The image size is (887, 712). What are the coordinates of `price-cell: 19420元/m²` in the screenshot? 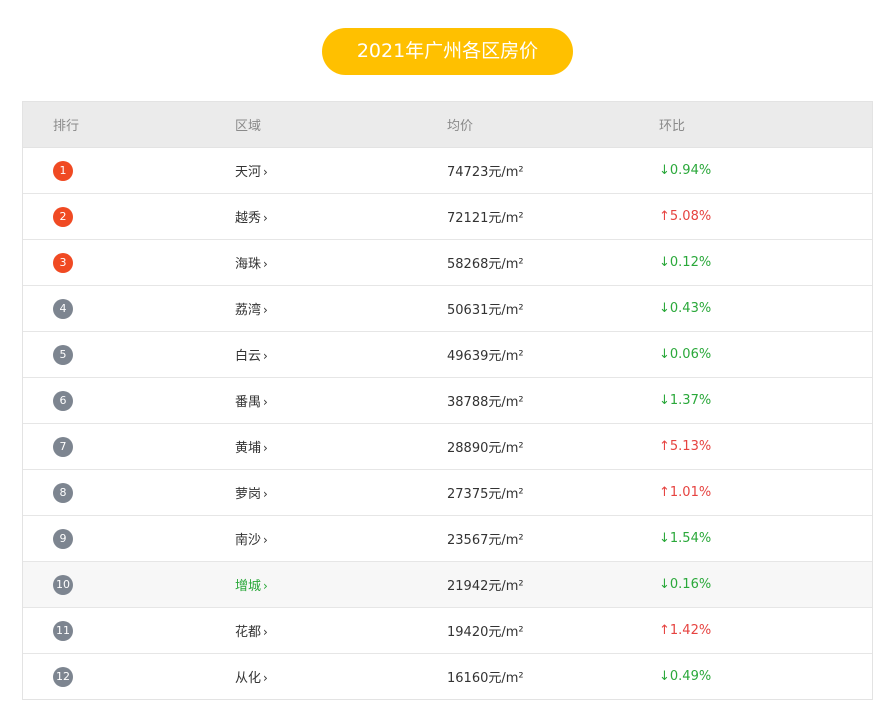 It's located at (485, 632).